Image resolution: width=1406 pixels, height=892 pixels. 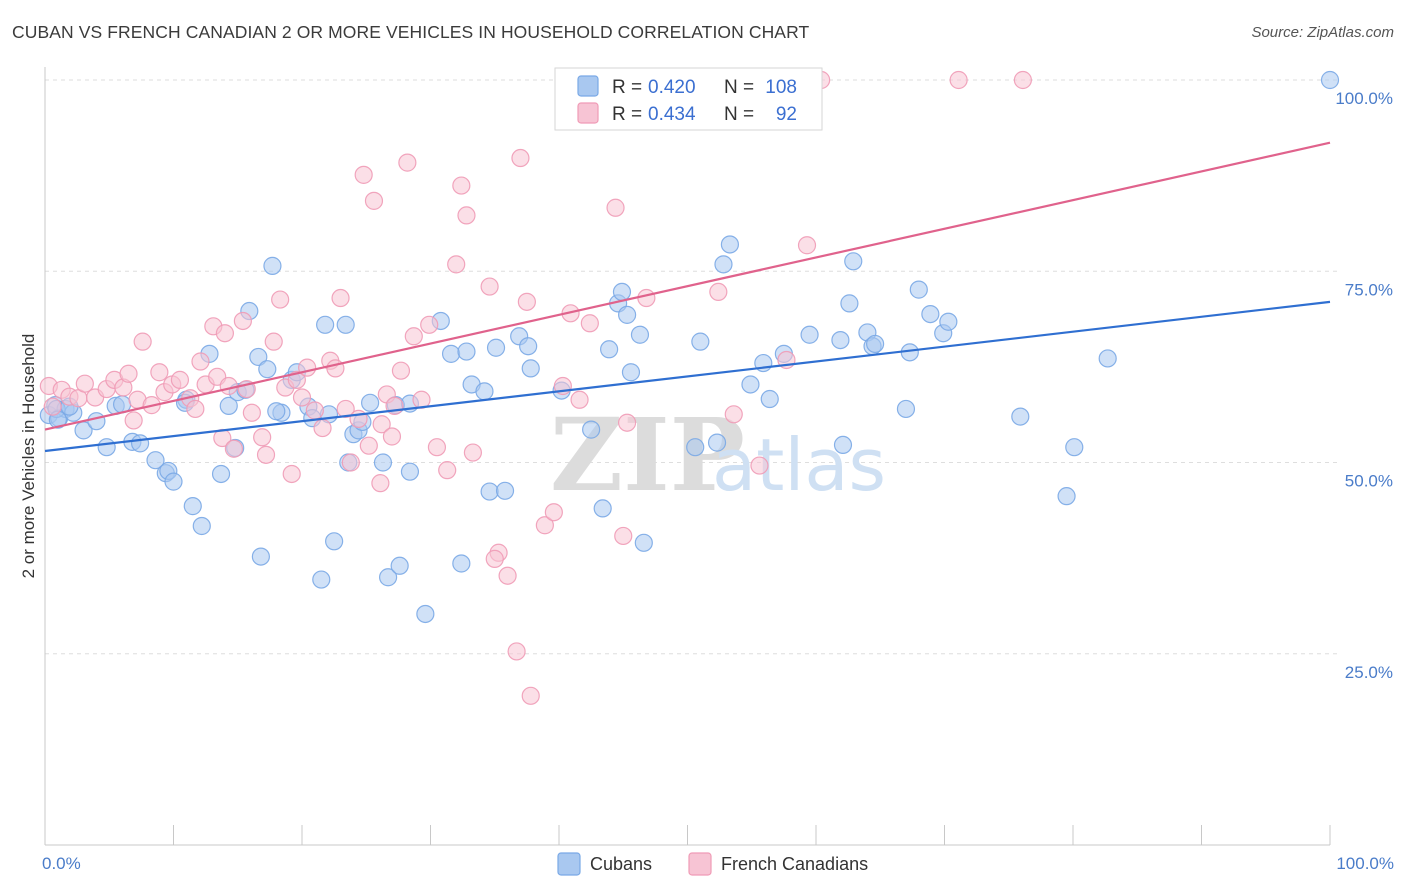 I want to click on y-axis-title: 2 or more Vehicles in Household, so click(x=28, y=456).